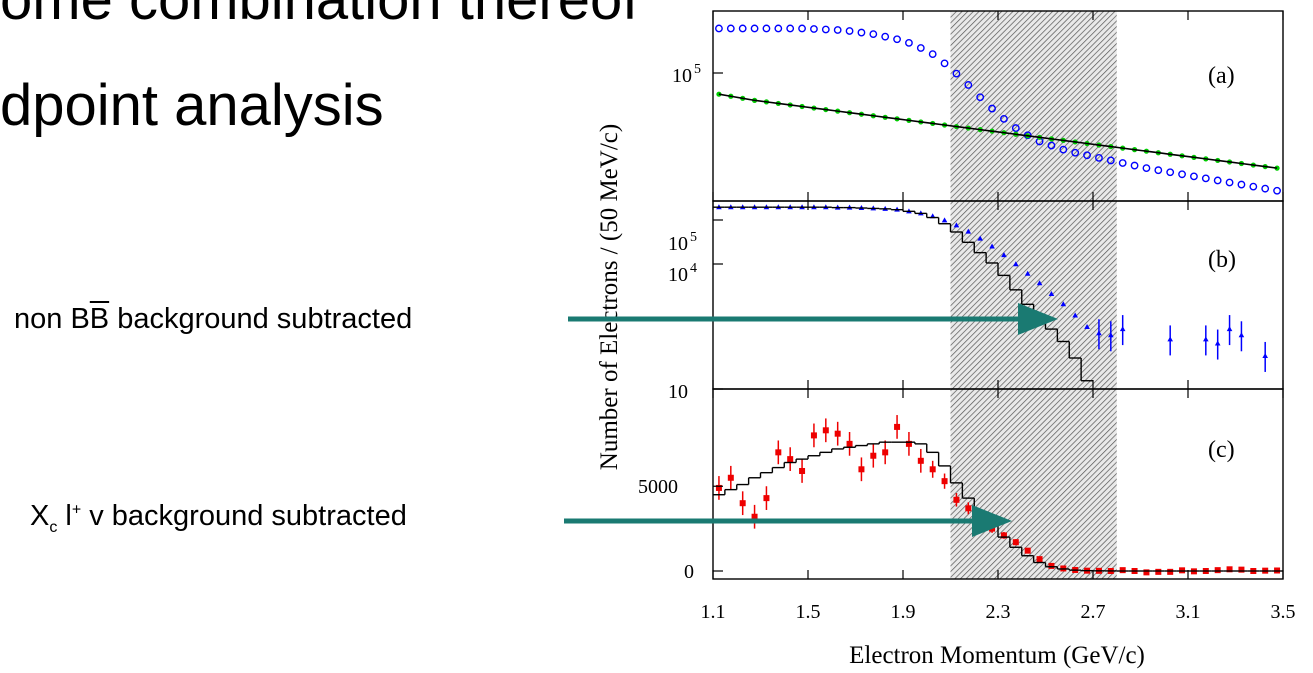  I want to click on annotation-xc-symbol: X, so click(40, 516).